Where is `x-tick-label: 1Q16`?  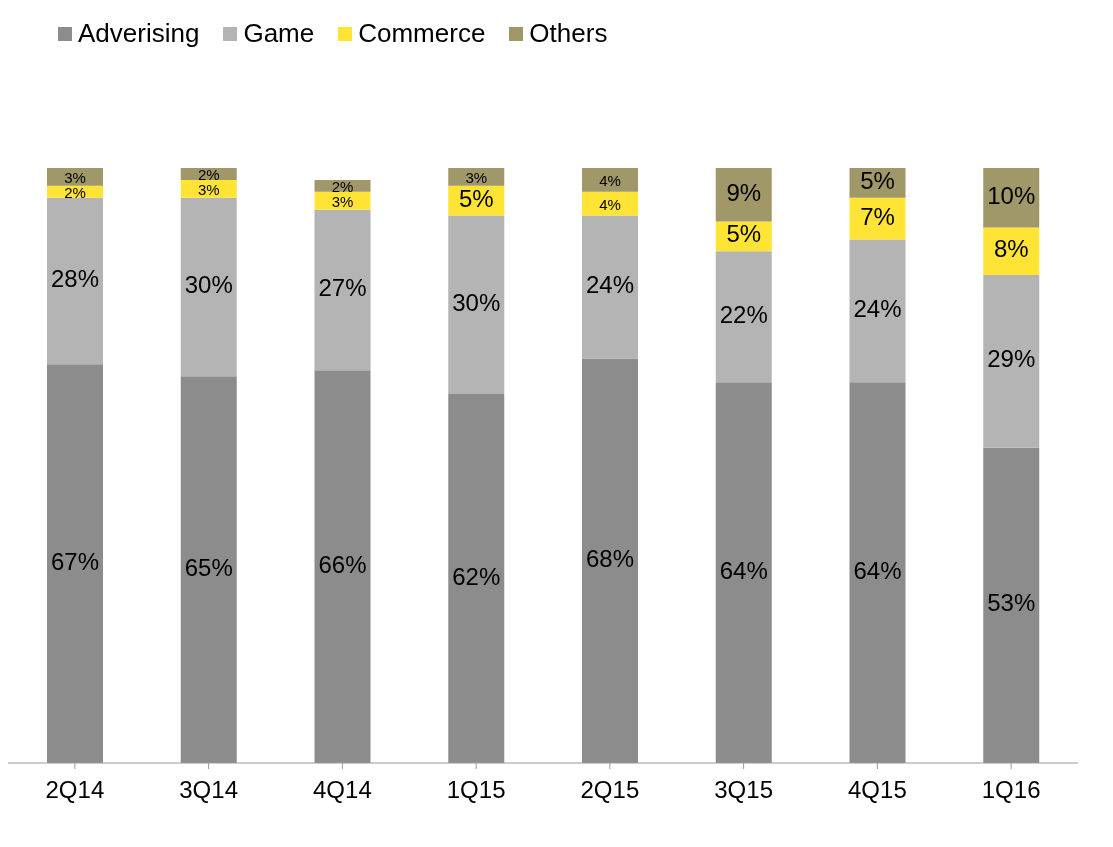 x-tick-label: 1Q16 is located at coordinates (1011, 790).